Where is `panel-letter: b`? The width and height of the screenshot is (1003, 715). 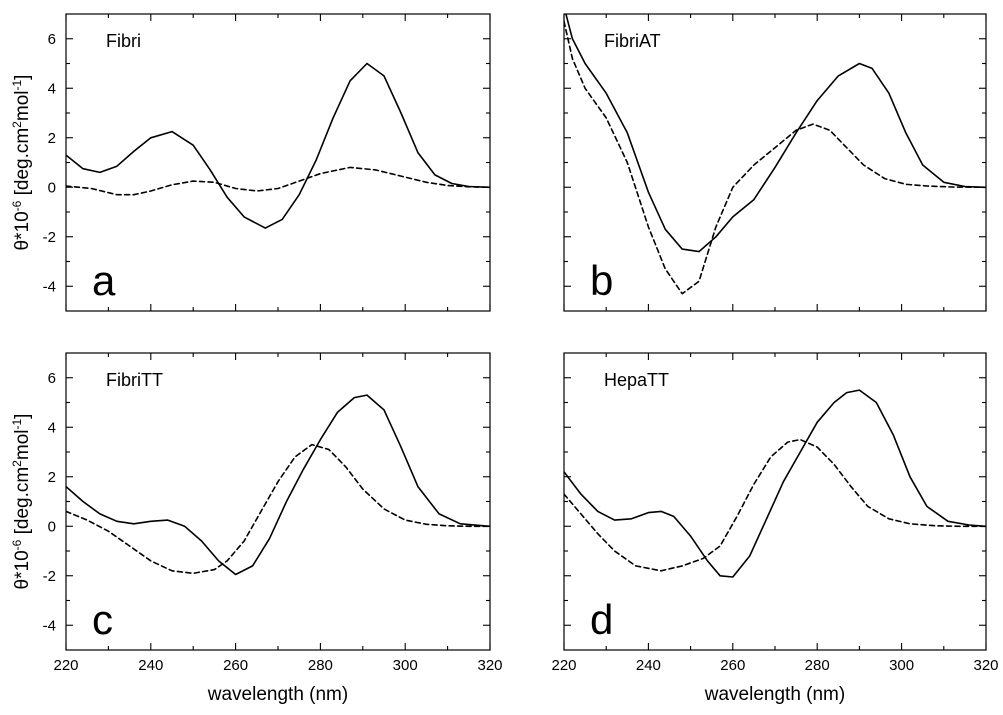
panel-letter: b is located at coordinates (601, 280).